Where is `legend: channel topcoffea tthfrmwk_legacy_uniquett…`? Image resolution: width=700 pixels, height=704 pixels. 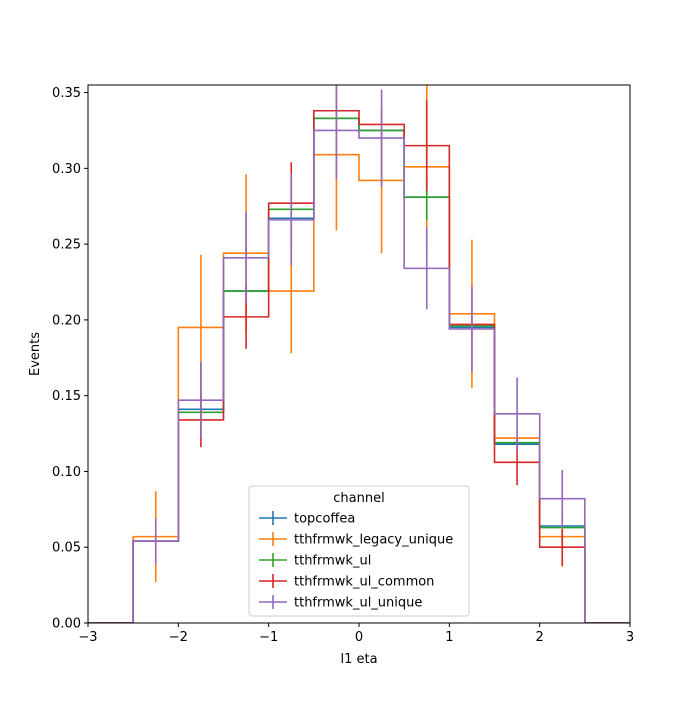
legend: channel topcoffea tthfrmwk_legacy_uniquett… is located at coordinates (359, 551).